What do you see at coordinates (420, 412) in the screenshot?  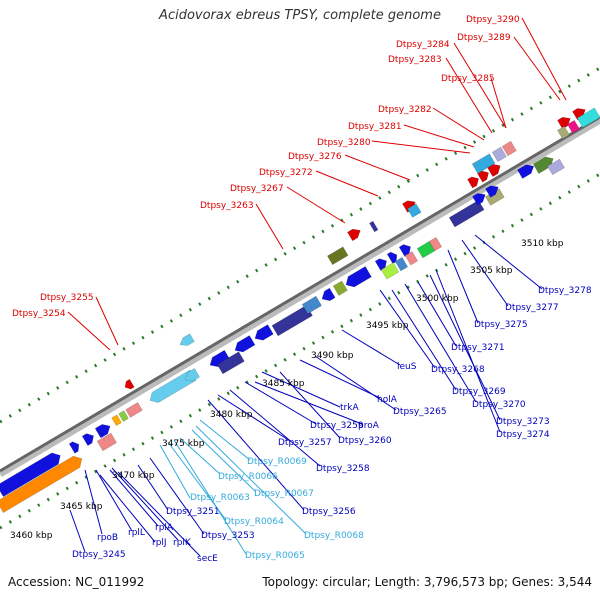 I see `gene-label: Dtpsy_3265` at bounding box center [420, 412].